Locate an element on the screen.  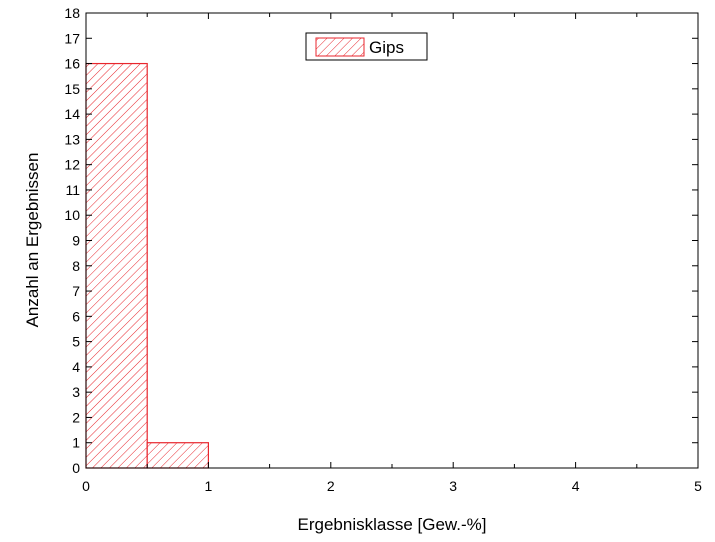
x-tick-label: 1 is located at coordinates (209, 486).